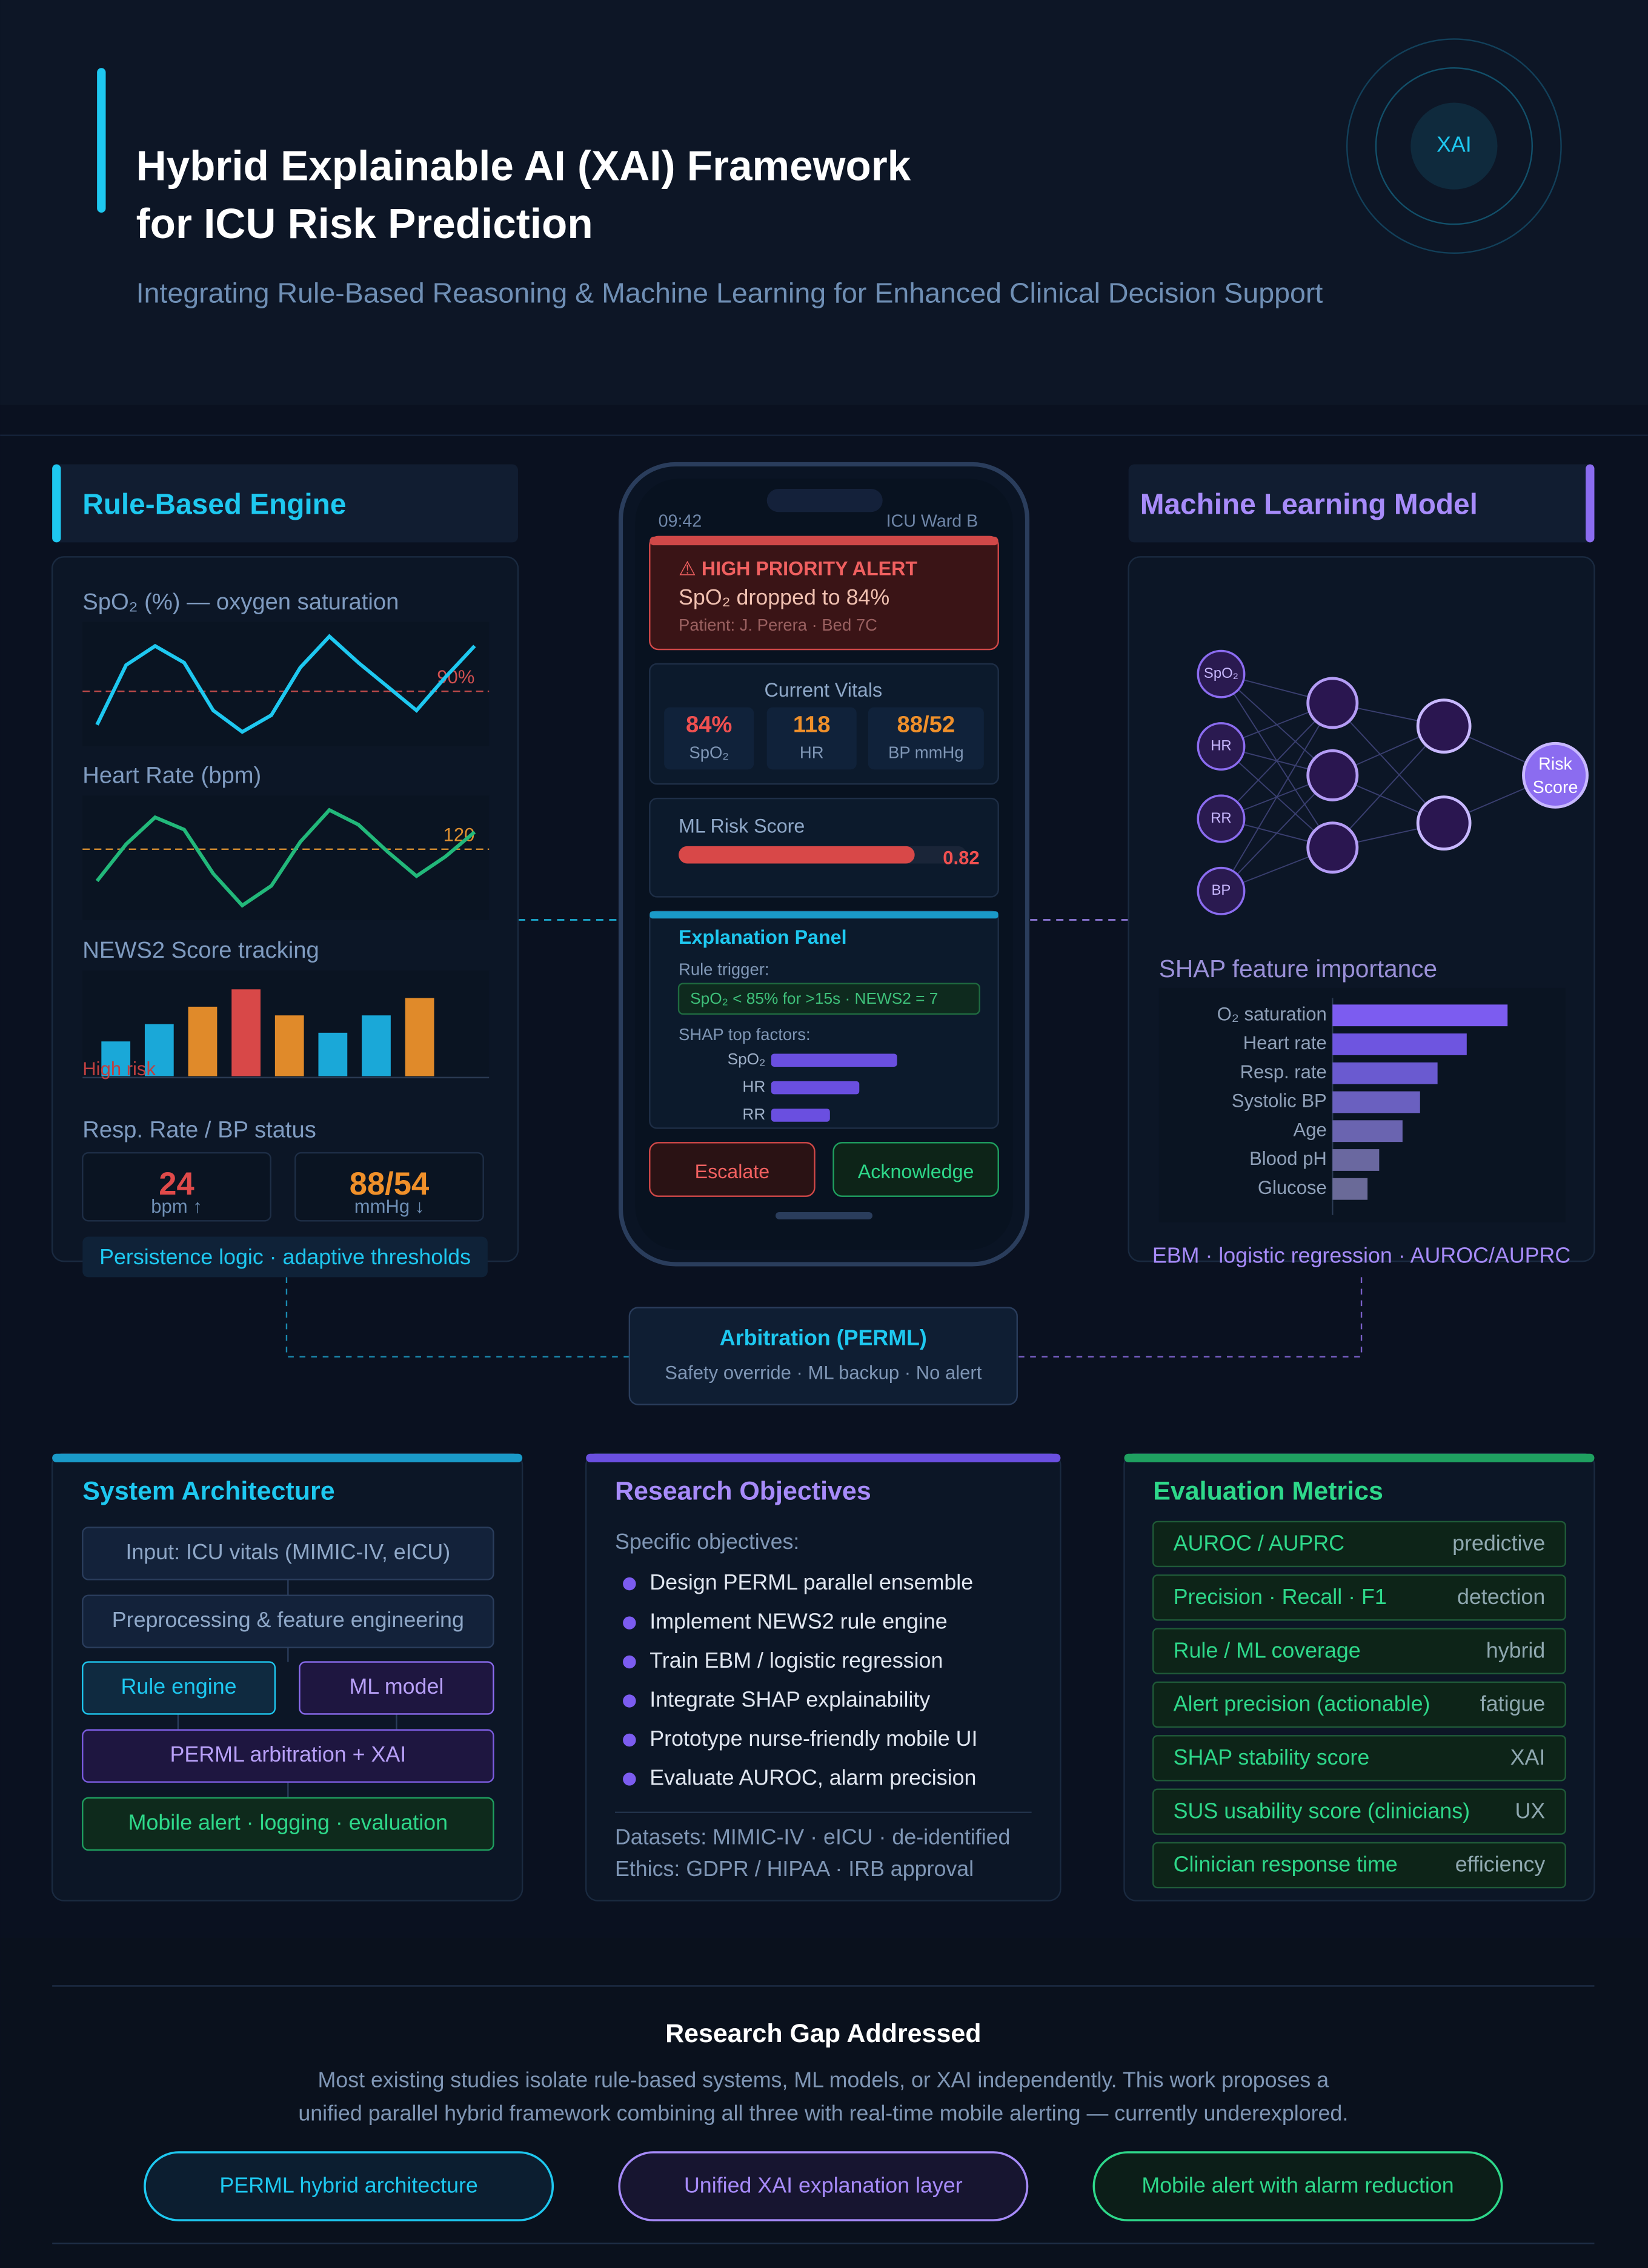  What do you see at coordinates (753, 1114) in the screenshot?
I see `factor-label: RR` at bounding box center [753, 1114].